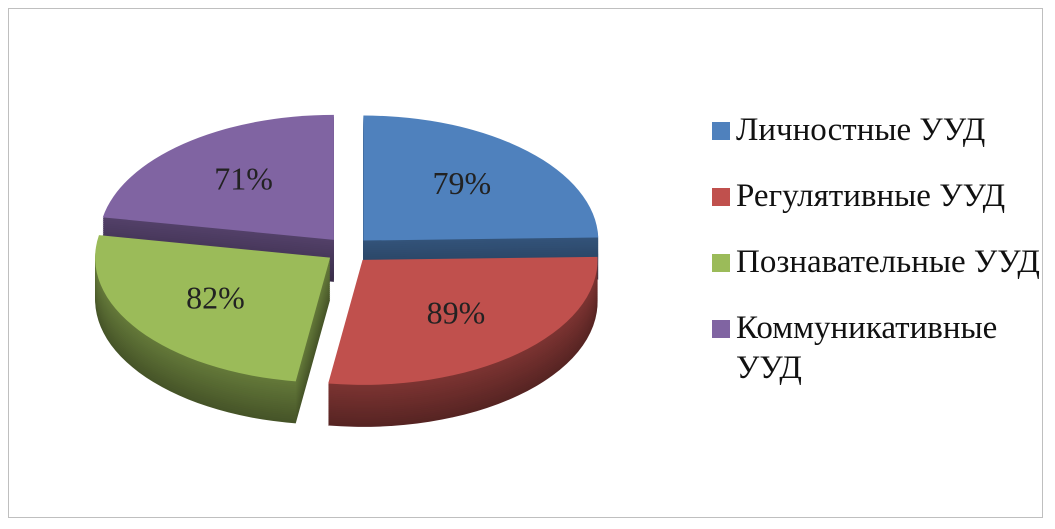  What do you see at coordinates (861, 130) in the screenshot?
I see `legend-label: Личностные УУД` at bounding box center [861, 130].